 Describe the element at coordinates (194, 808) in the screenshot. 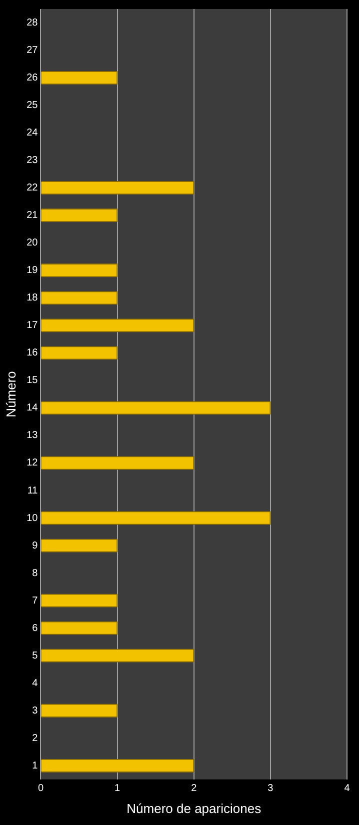

I see `x-axis-title: Número de apariciones` at that location.